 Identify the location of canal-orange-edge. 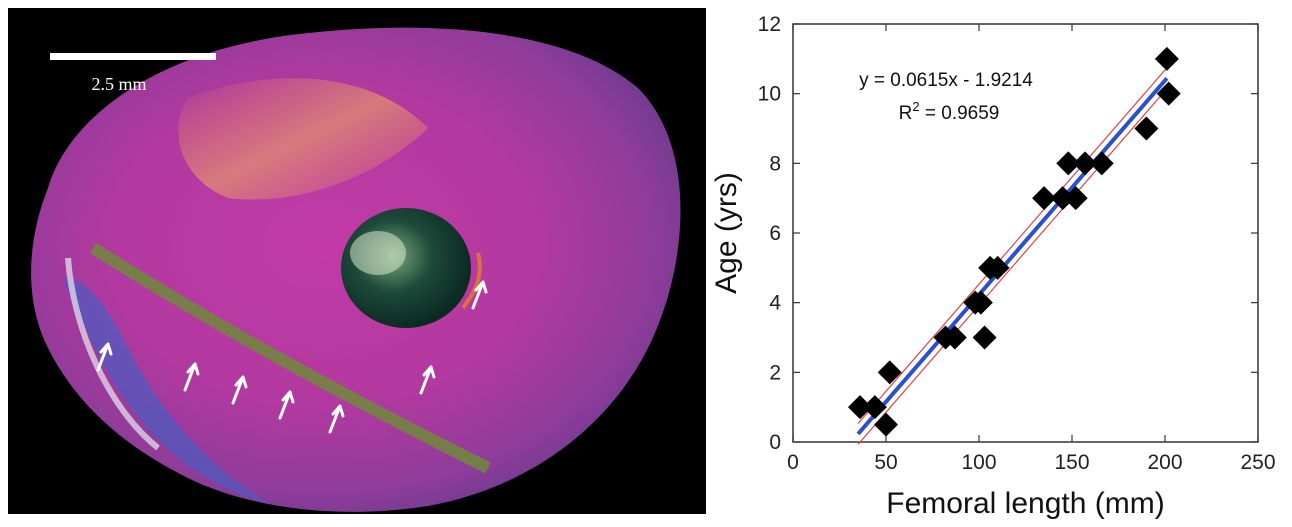
(471, 281).